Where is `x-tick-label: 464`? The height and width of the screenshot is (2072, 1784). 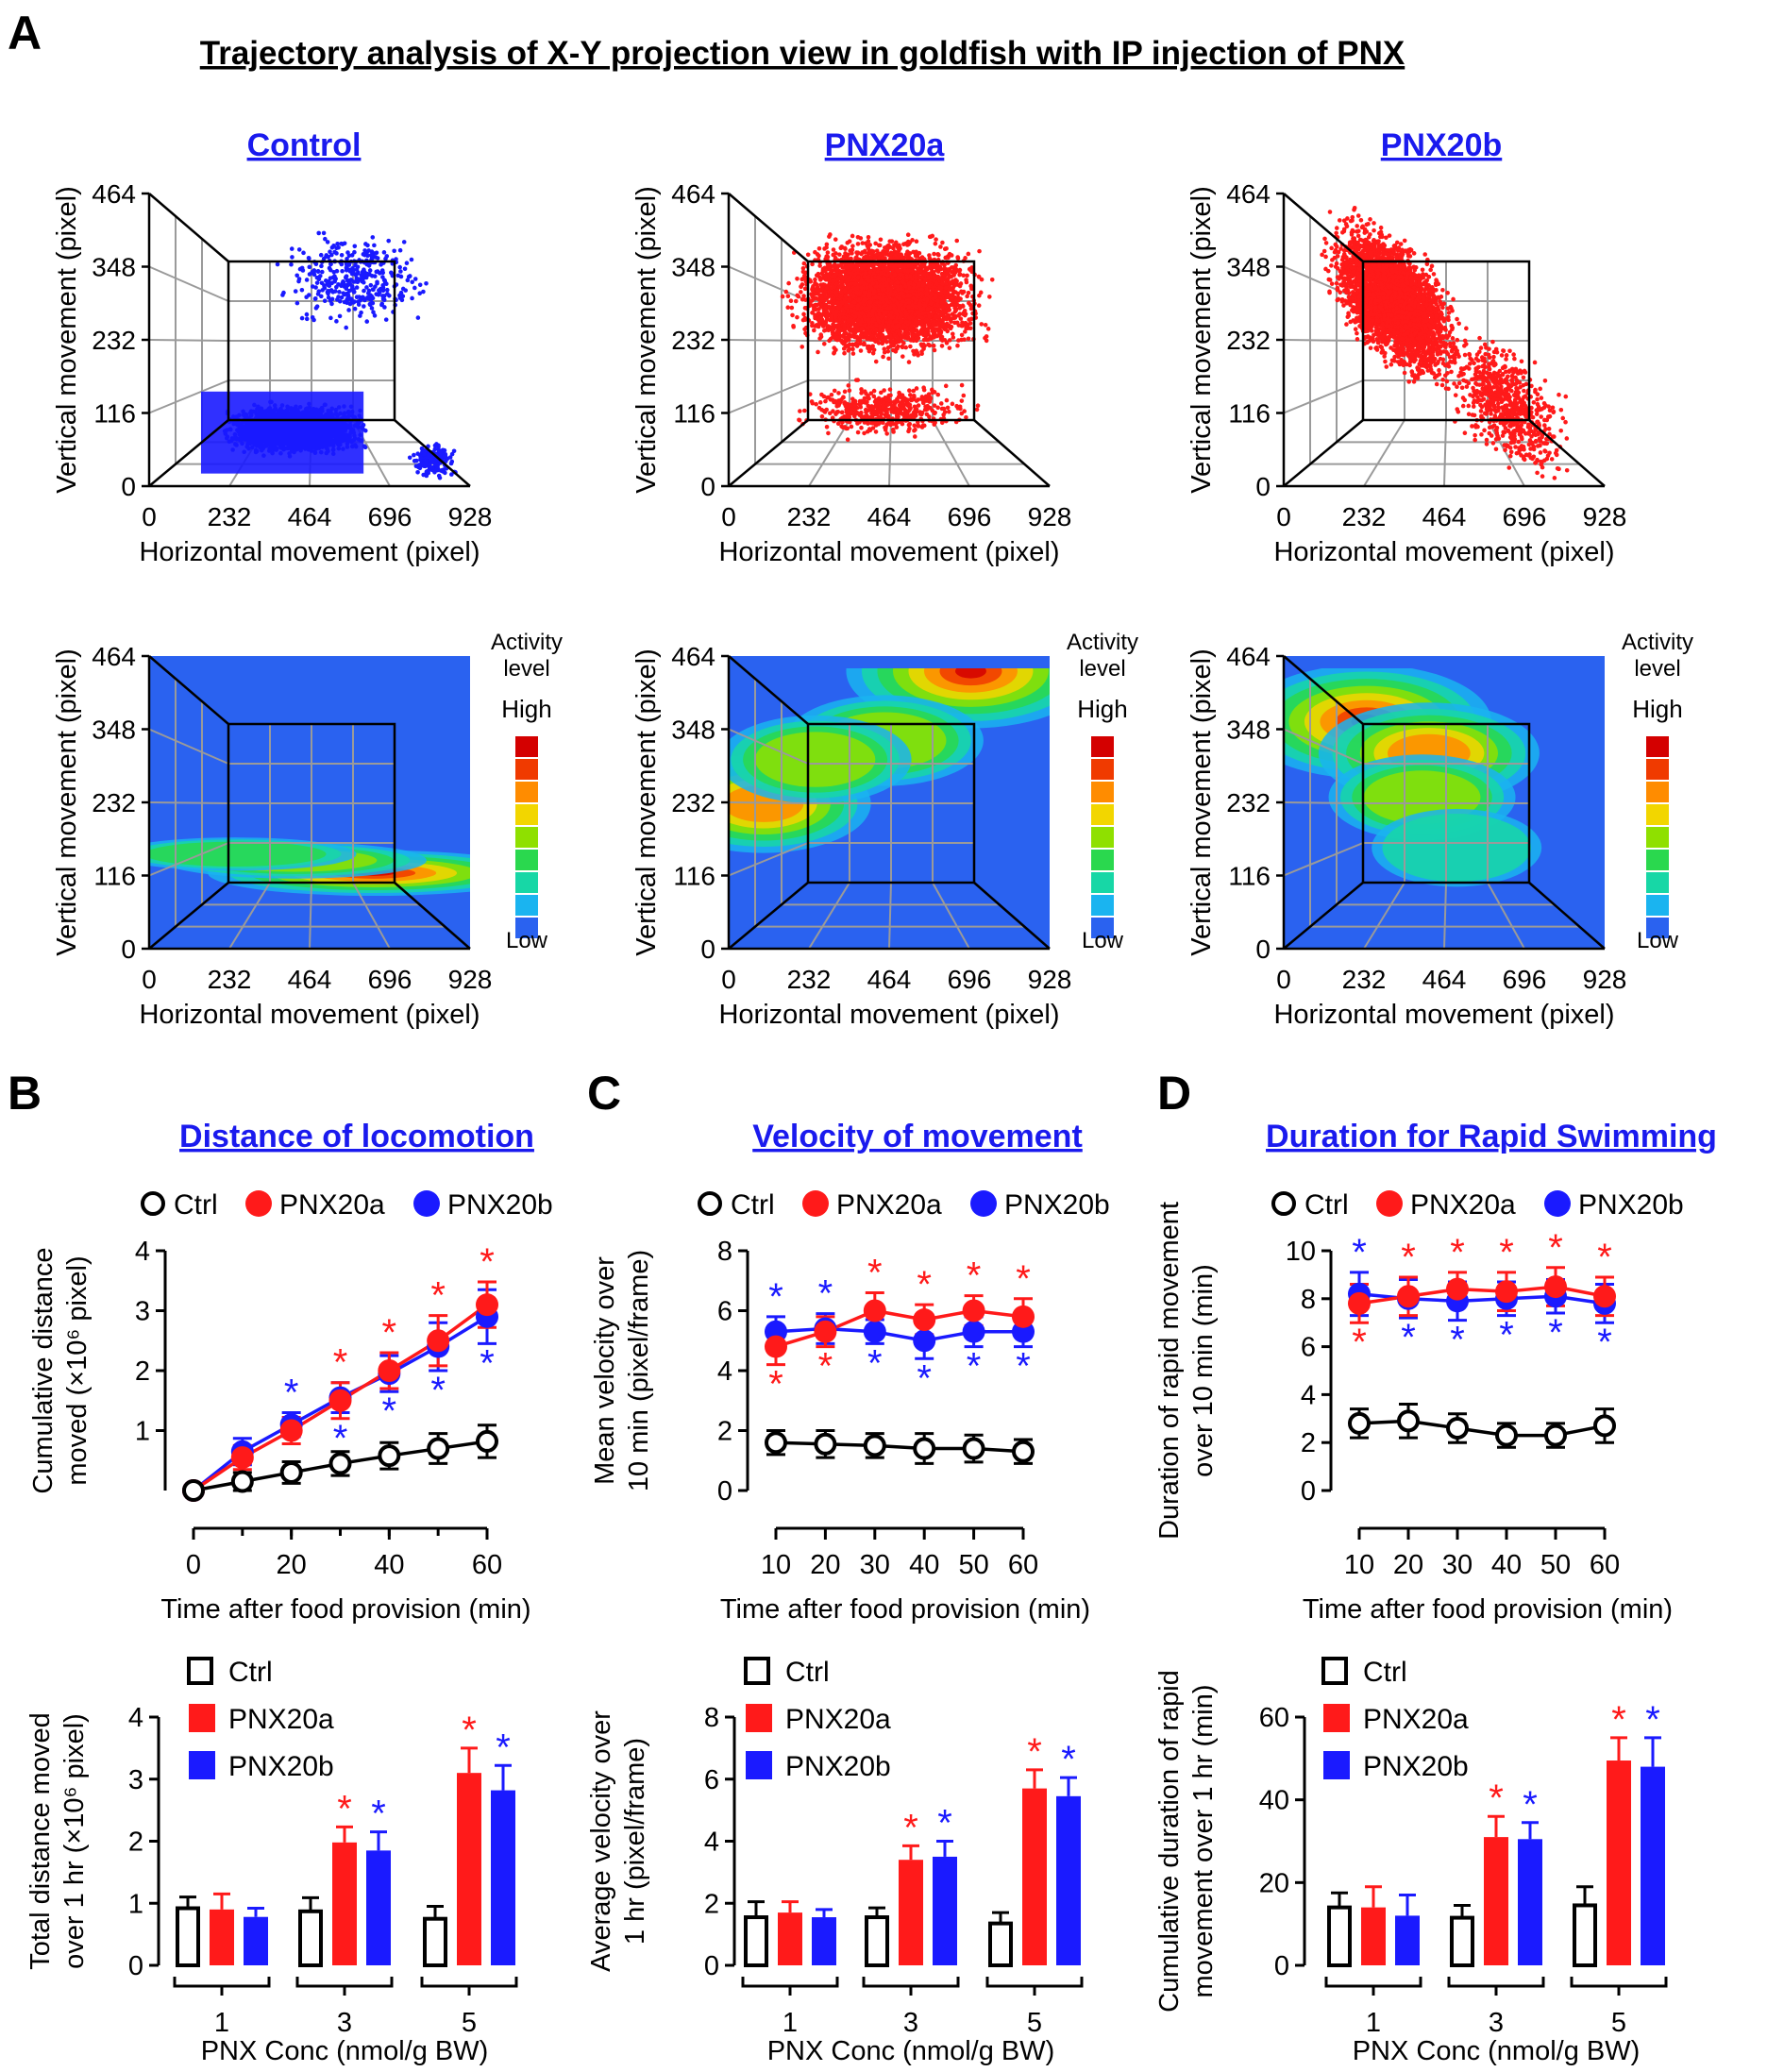 x-tick-label: 464 is located at coordinates (310, 516).